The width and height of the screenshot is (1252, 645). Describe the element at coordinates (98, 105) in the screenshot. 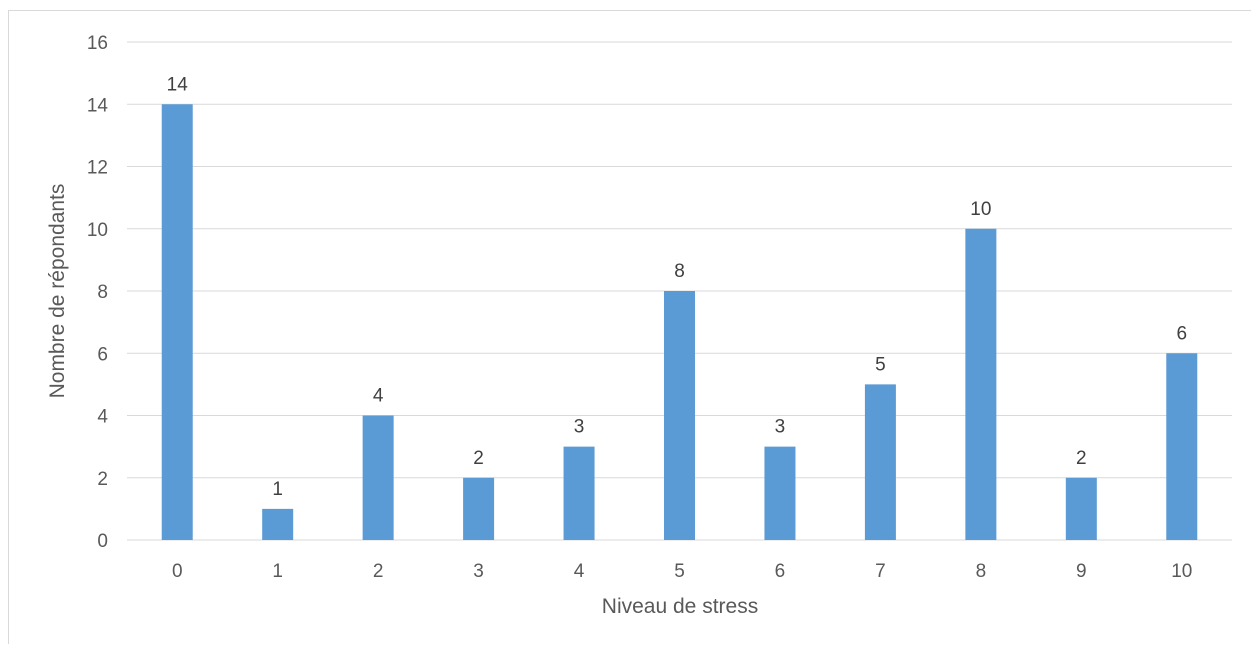

I see `y-tick-label: 14` at that location.